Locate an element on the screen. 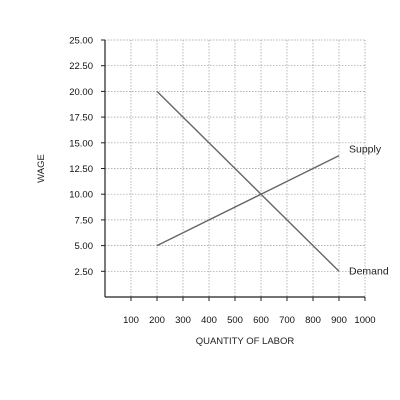 The image size is (400, 400). supply-label: Supply is located at coordinates (365, 150).